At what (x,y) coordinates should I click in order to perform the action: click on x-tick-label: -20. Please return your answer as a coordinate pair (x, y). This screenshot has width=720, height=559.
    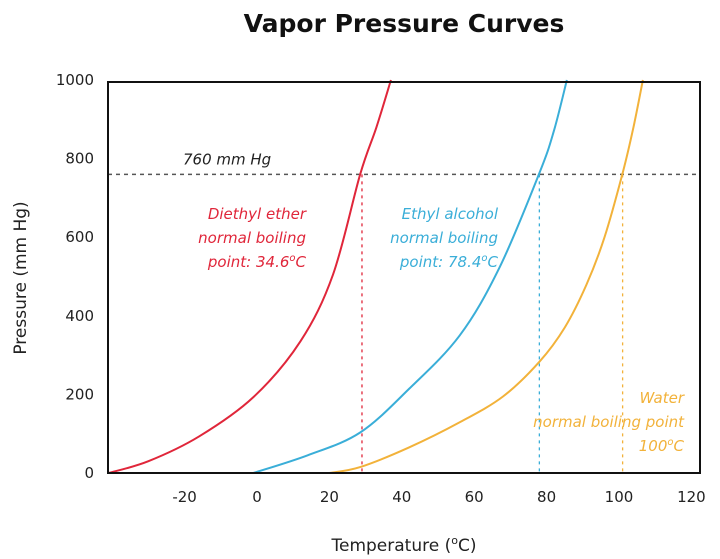
    Looking at the image, I should click on (184, 497).